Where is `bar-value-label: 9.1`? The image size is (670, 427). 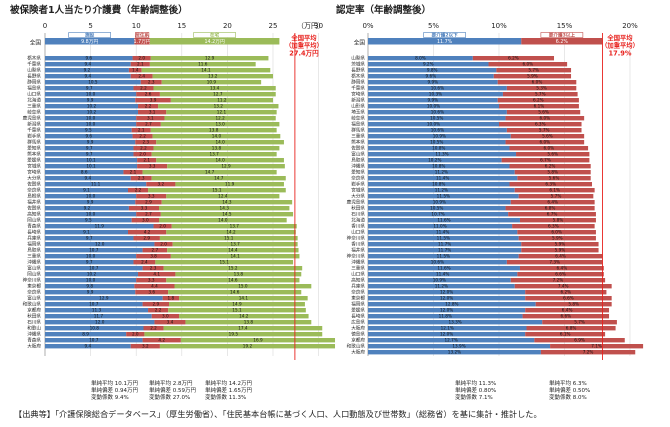 bar-value-label: 9.1 is located at coordinates (86, 190).